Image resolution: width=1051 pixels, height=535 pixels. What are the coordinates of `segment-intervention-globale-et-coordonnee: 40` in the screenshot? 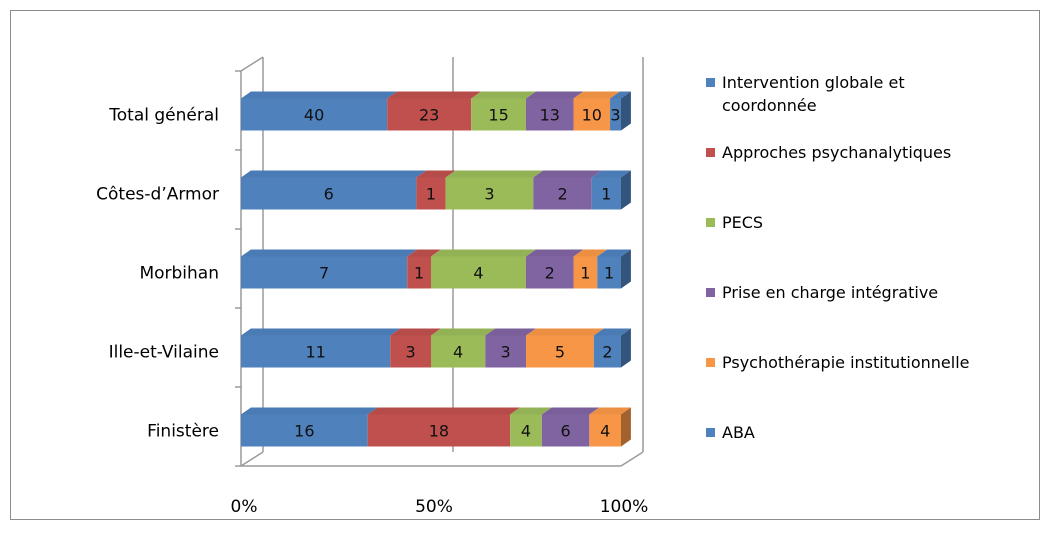 It's located at (319, 111).